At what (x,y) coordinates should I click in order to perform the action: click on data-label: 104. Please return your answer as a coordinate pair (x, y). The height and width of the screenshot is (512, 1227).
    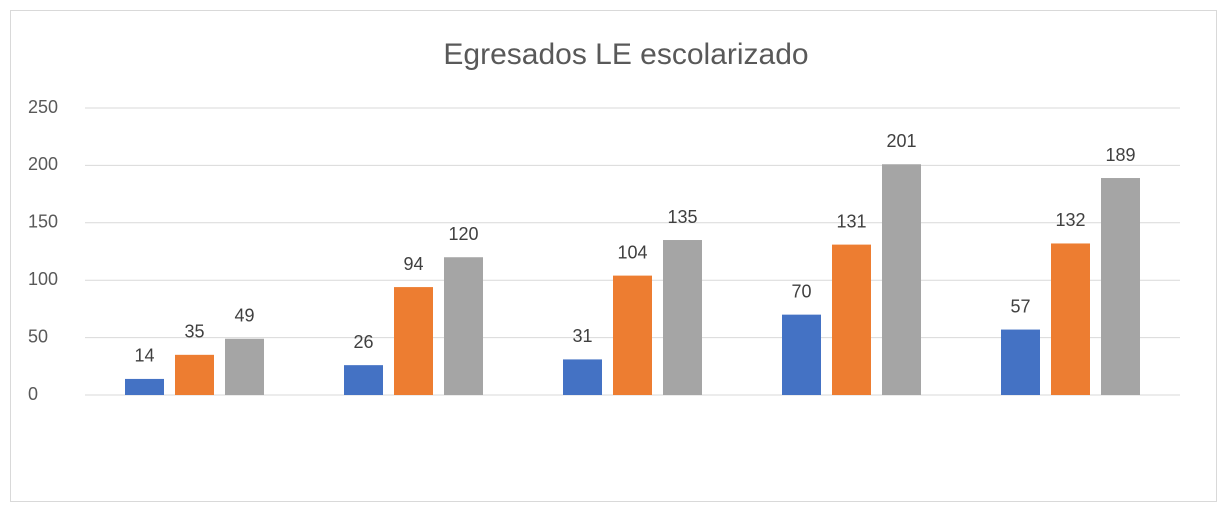
    Looking at the image, I should click on (632, 252).